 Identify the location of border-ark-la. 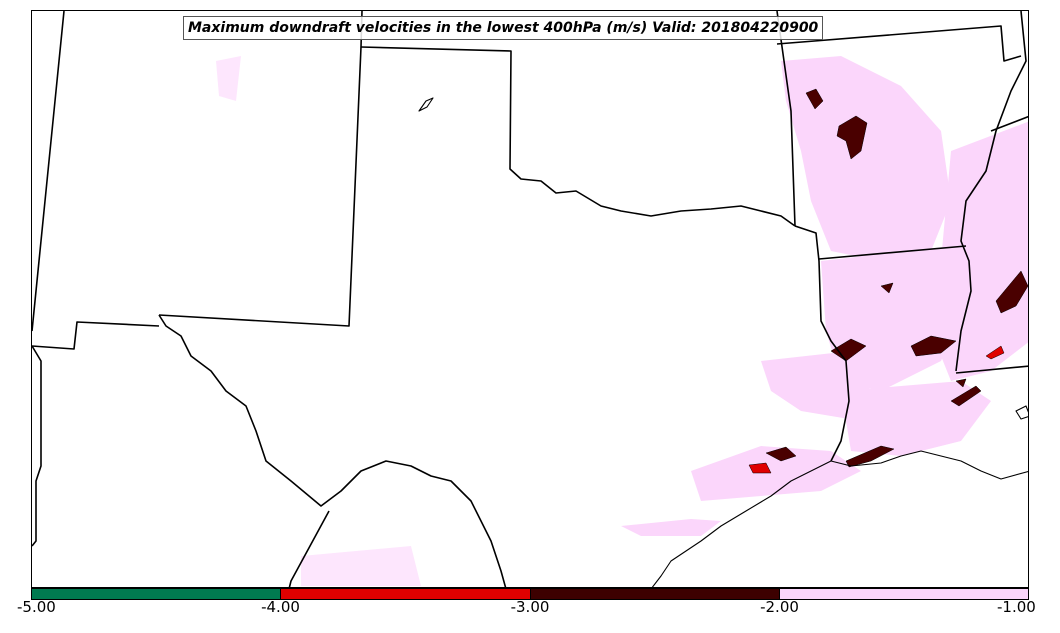
(892, 252).